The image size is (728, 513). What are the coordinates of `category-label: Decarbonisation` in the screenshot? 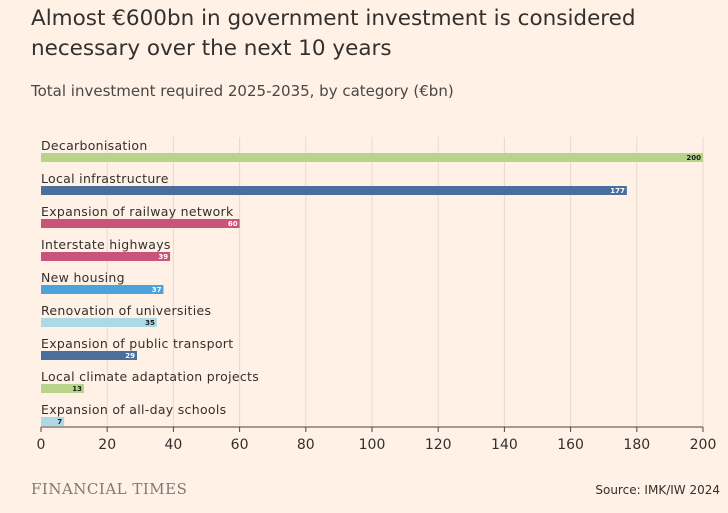 It's located at (94, 145).